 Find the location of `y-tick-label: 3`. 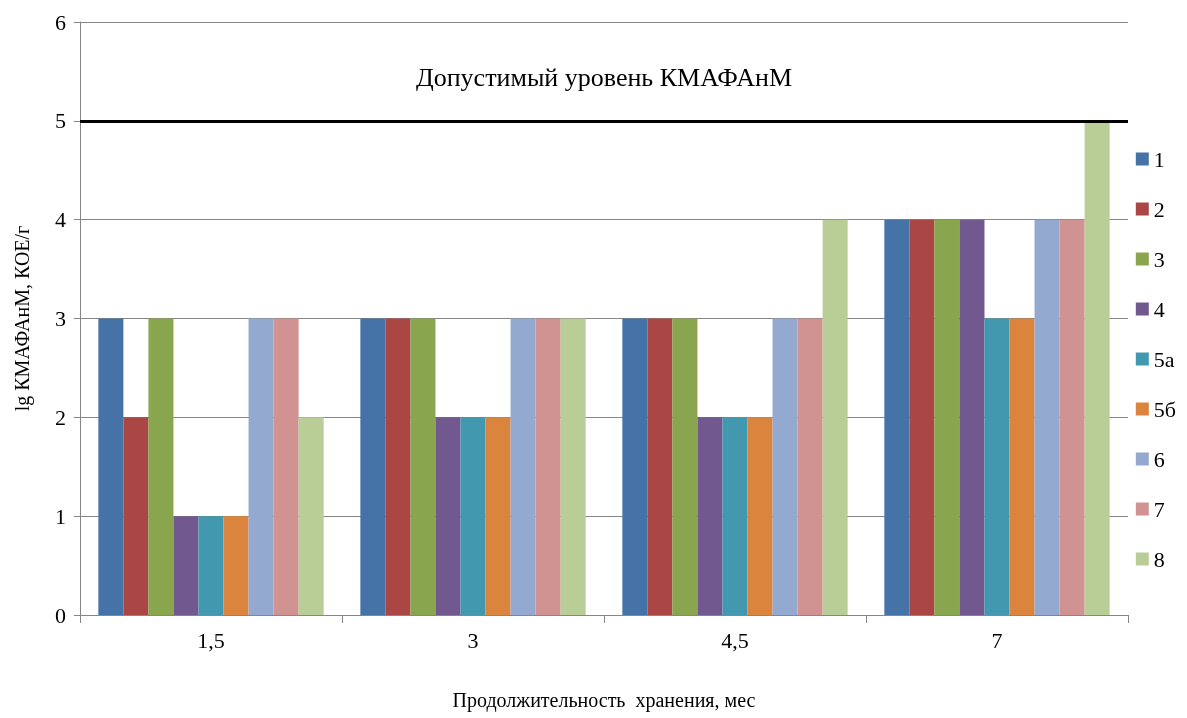

y-tick-label: 3 is located at coordinates (60, 318).